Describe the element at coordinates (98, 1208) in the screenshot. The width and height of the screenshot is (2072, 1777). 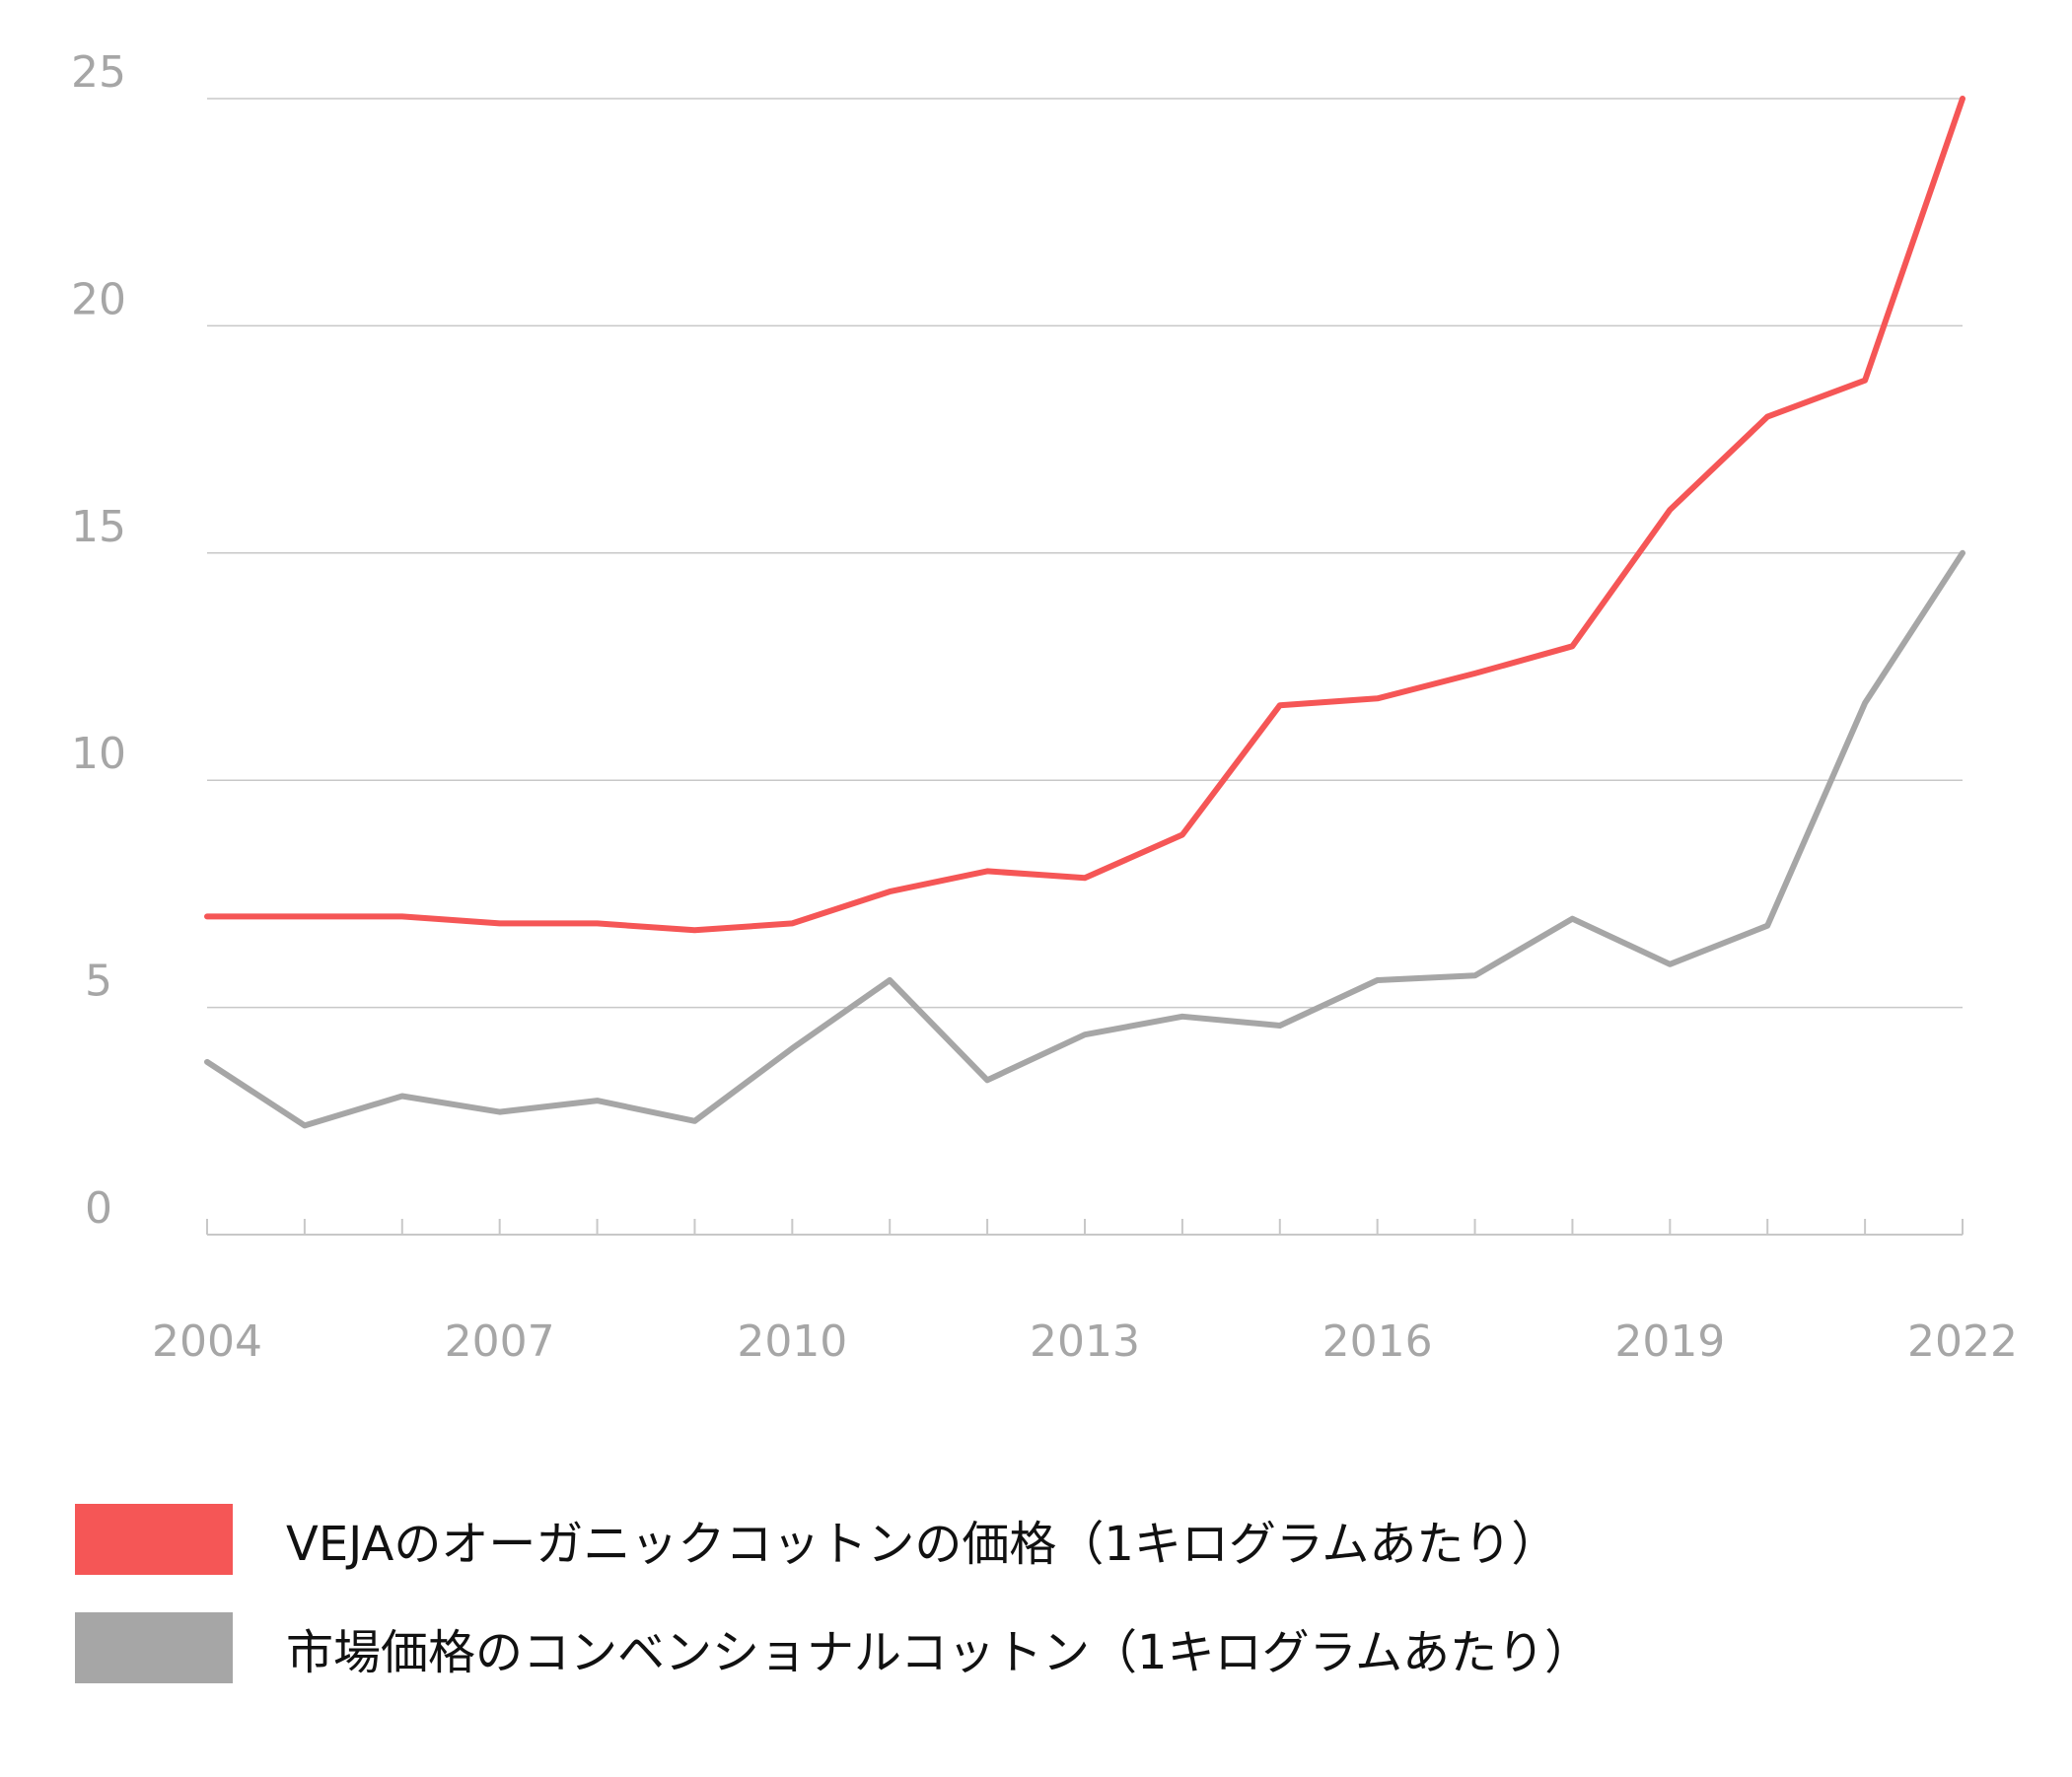
I see `y-tick-label: 0` at that location.